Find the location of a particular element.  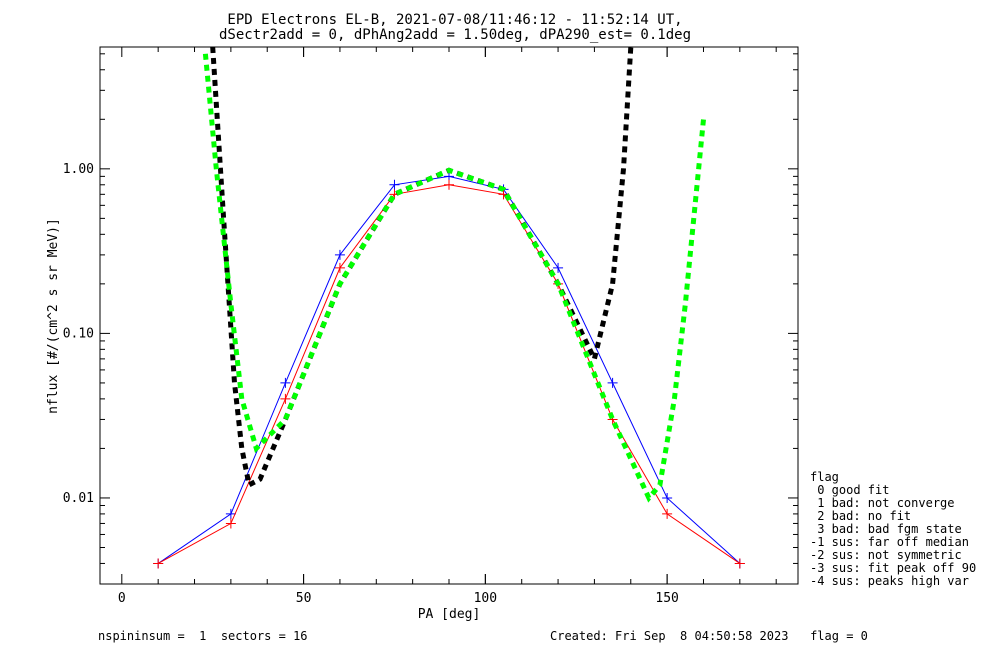

legend-entry: 3 bad: bad fgm state is located at coordinates (886, 529).